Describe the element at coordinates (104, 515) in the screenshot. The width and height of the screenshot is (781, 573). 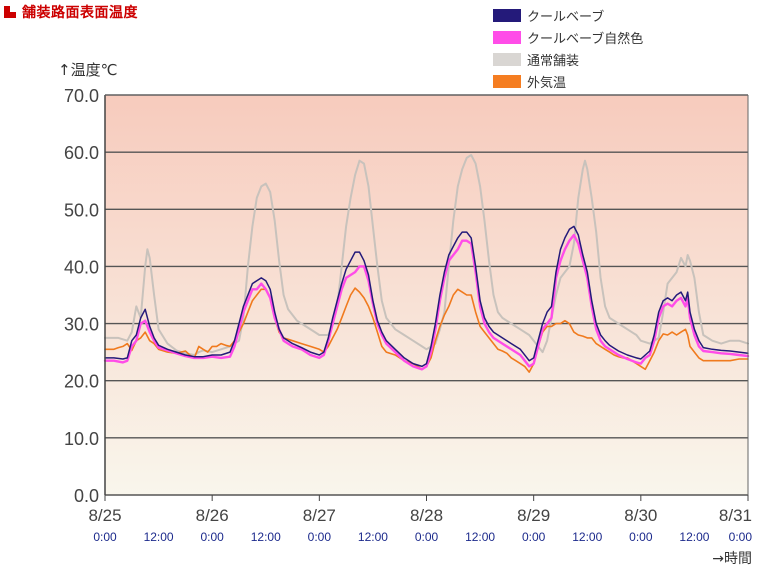
I see `x-date-label: 8/25` at that location.